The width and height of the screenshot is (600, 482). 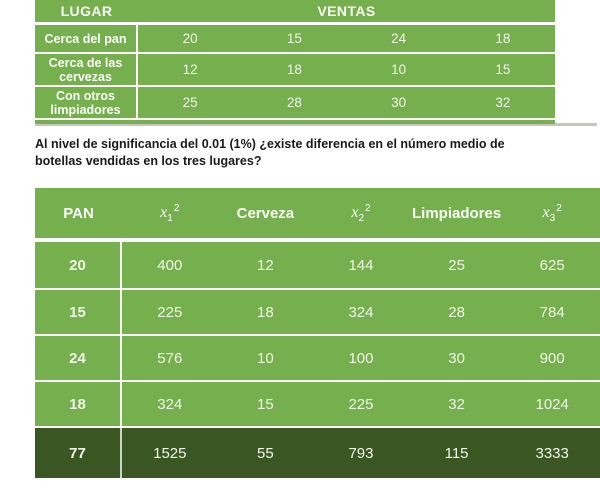 What do you see at coordinates (295, 121) in the screenshot?
I see `sales-table-bottom-border` at bounding box center [295, 121].